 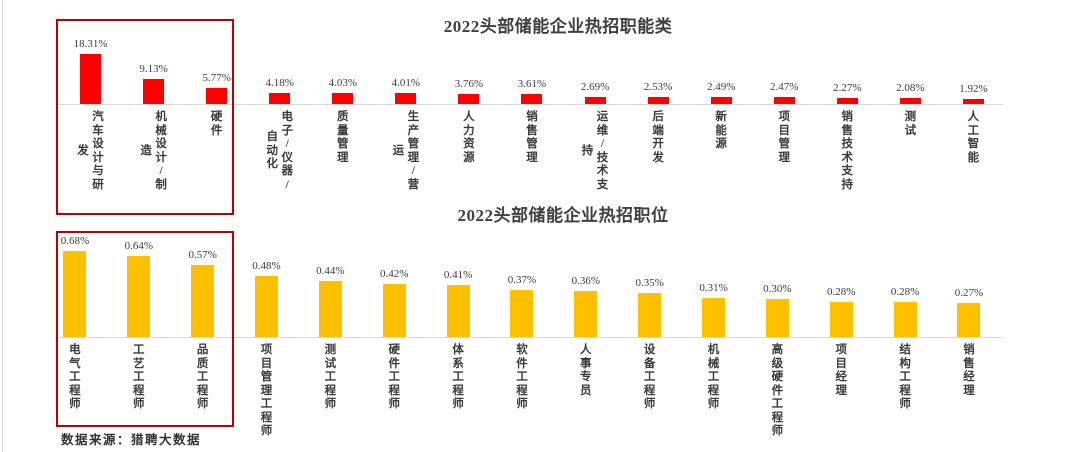 I want to click on category-label: 汽车设计与研发, so click(x=90, y=151).